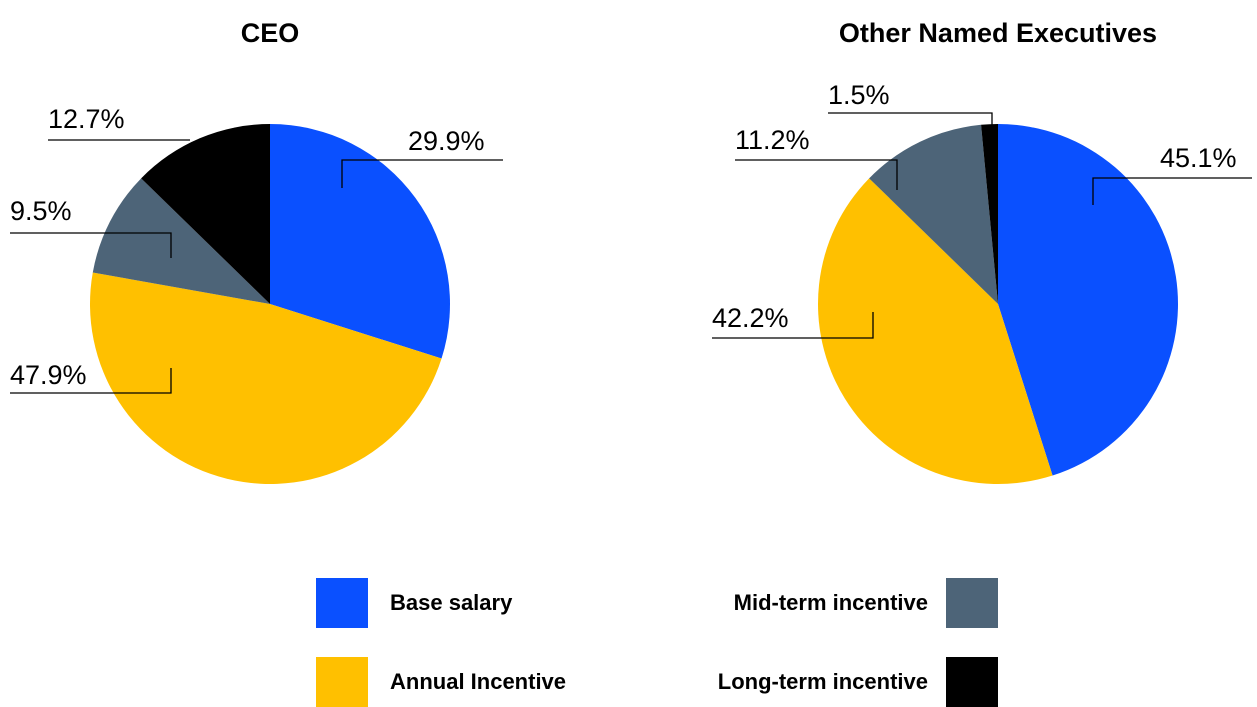  I want to click on value-label: 12.7%, so click(86, 119).